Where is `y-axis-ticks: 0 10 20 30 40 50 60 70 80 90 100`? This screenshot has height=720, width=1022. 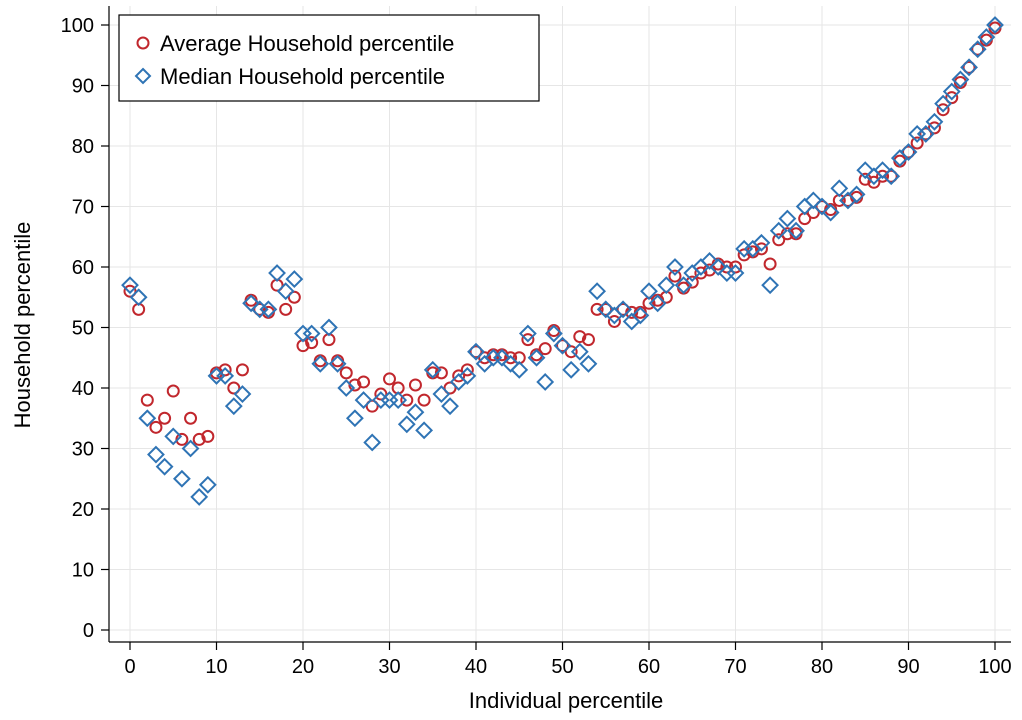
y-axis-ticks: 0 10 20 30 40 50 60 70 80 90 100 is located at coordinates (85, 328).